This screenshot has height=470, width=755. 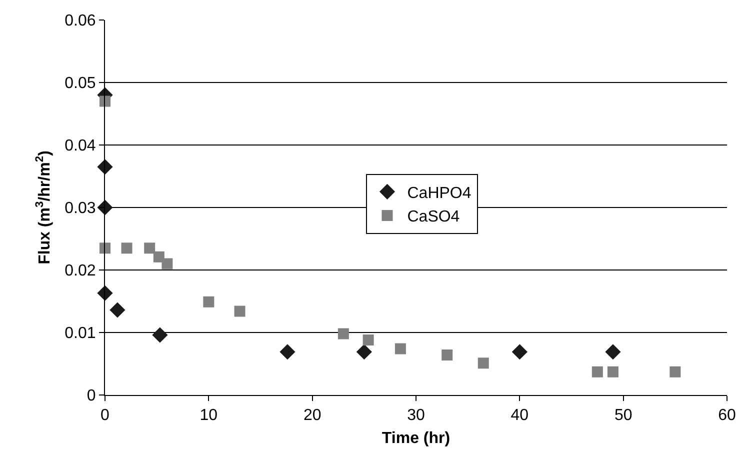 What do you see at coordinates (439, 193) in the screenshot?
I see `legend-label: CaHPO4` at bounding box center [439, 193].